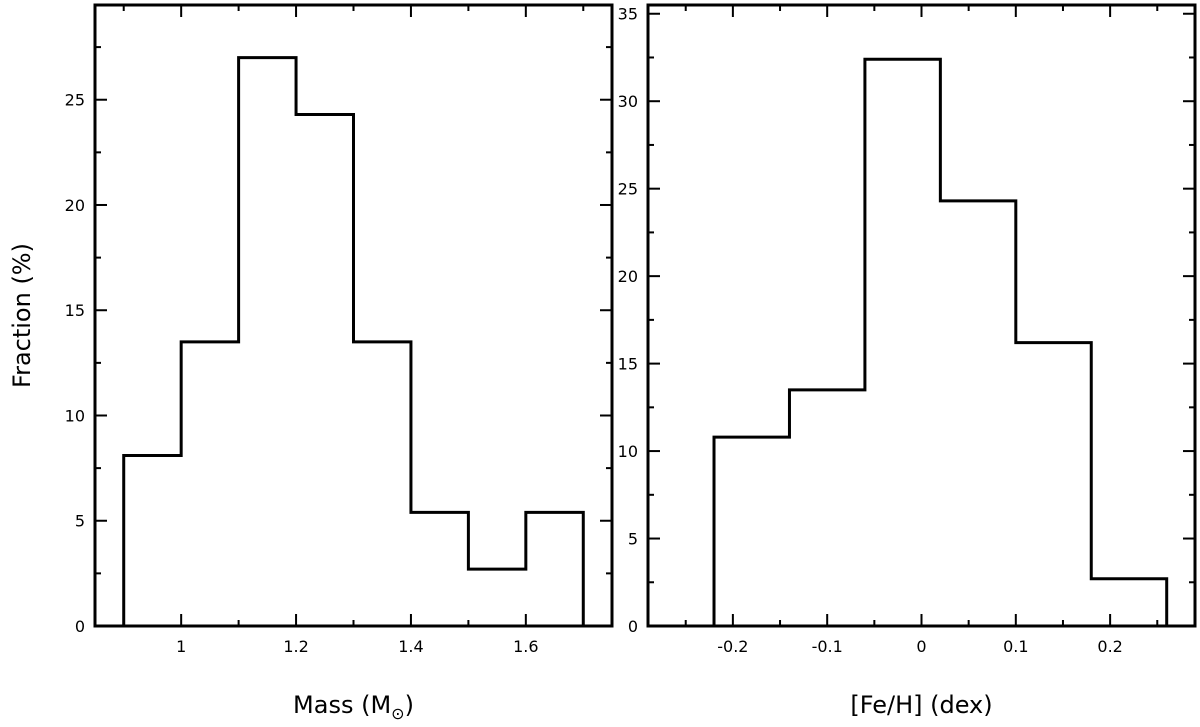 The height and width of the screenshot is (727, 1200). What do you see at coordinates (397, 713) in the screenshot?
I see `sun-symbol: ⊙` at bounding box center [397, 713].